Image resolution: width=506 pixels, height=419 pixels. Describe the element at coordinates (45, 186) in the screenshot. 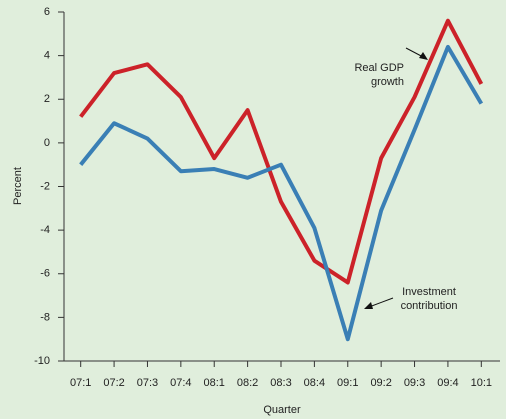

I see `y-tick-label: -2` at that location.